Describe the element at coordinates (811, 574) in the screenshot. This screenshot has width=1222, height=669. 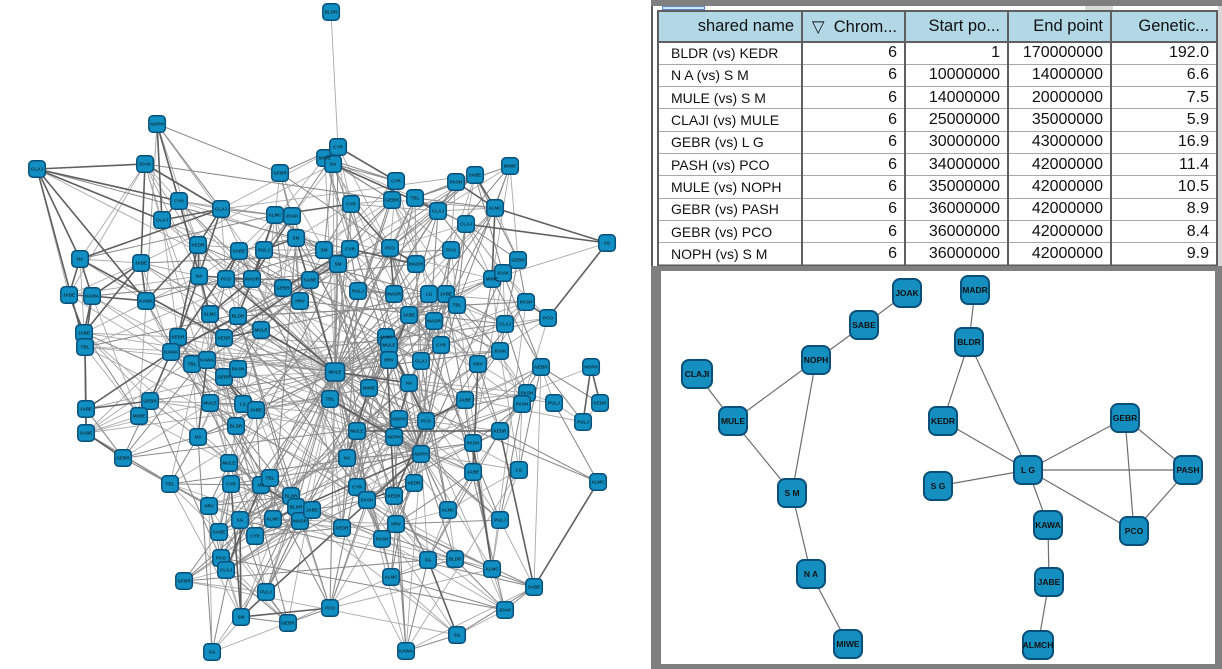
I see `svg-text: N A` at that location.